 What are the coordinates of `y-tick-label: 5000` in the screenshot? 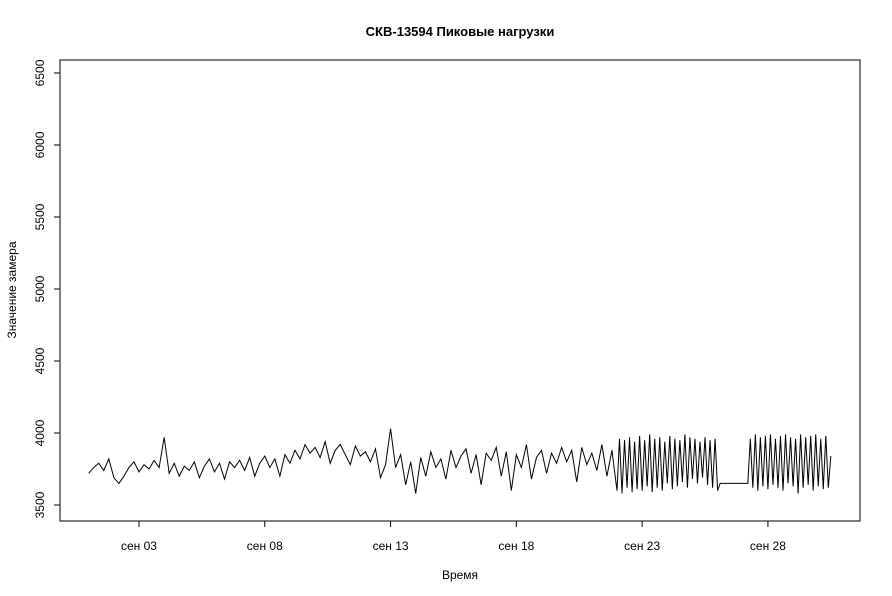 It's located at (40, 288).